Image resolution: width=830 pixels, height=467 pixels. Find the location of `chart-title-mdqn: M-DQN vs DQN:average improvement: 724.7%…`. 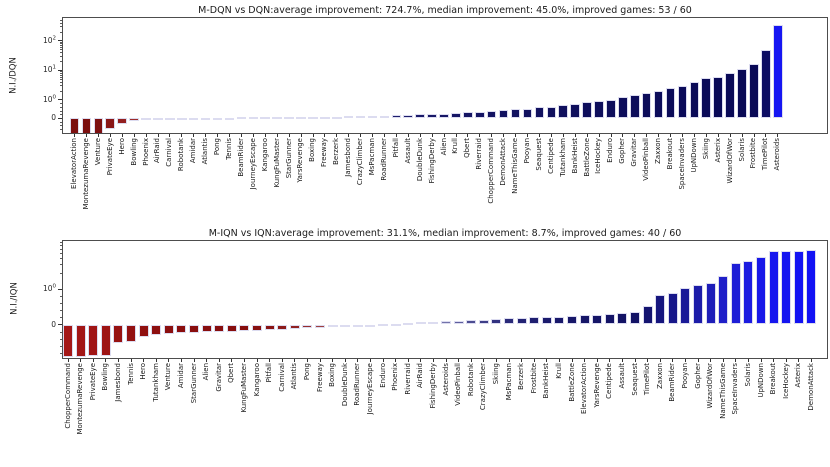

chart-title-mdqn: M-DQN vs DQN:average improvement: 724.7%… is located at coordinates (445, 10).